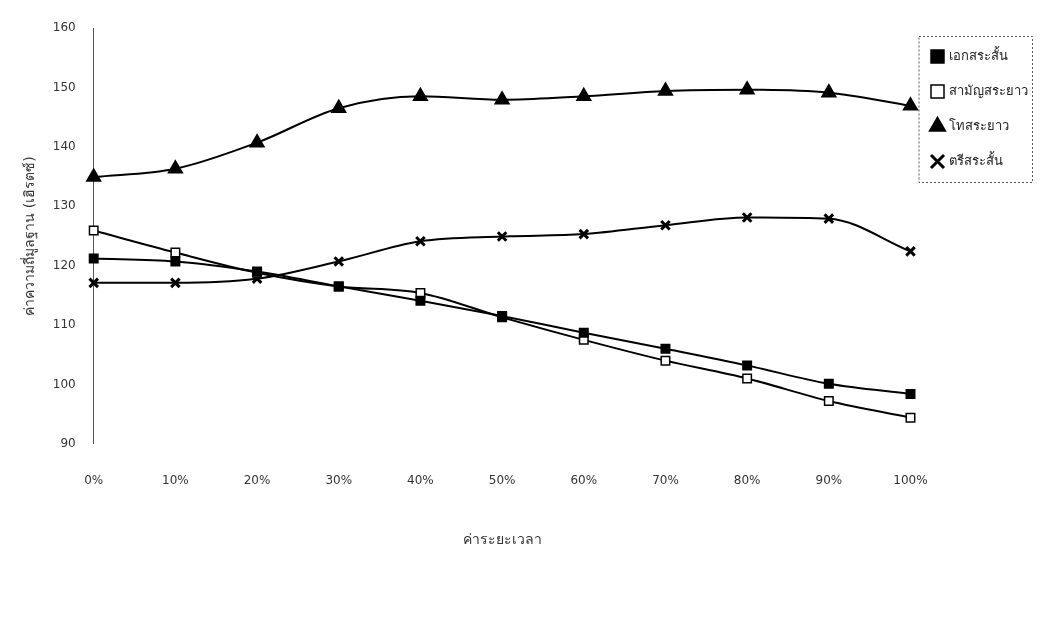 The image size is (1060, 627). Describe the element at coordinates (339, 480) in the screenshot. I see `x-tick-label: 30%` at that location.